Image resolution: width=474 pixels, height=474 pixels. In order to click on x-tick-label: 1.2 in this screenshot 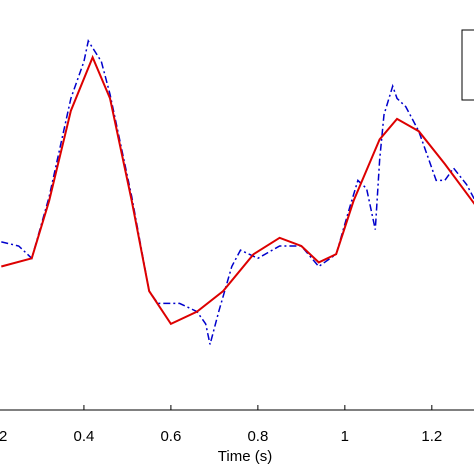, I will do `click(431, 436)`.